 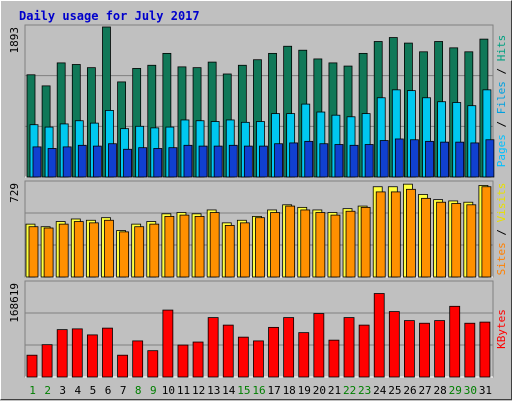 I want to click on x-tick-label-28: 28, so click(x=440, y=390).